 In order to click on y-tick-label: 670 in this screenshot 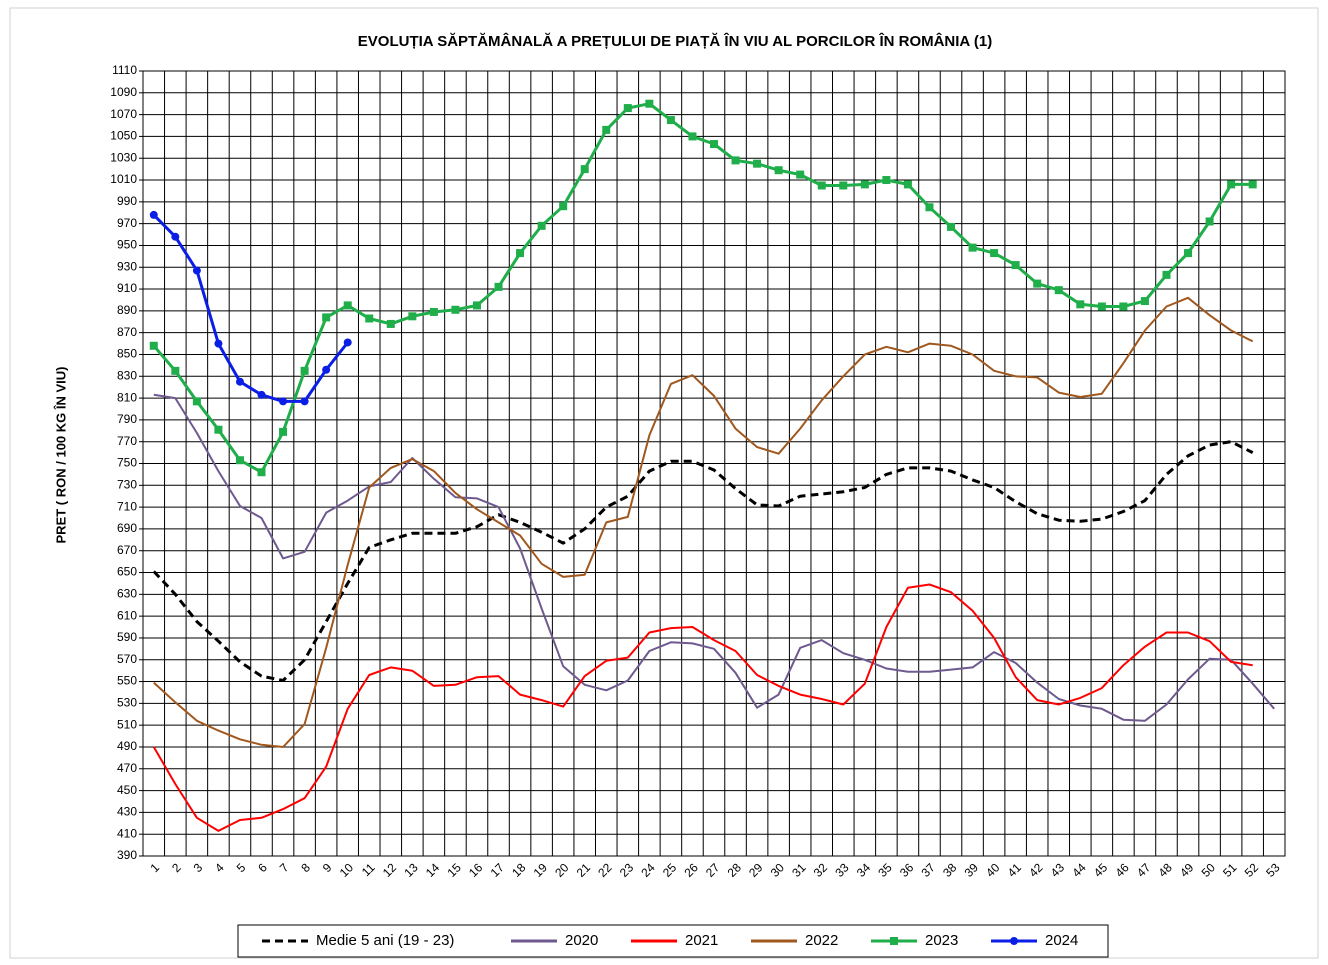, I will do `click(127, 550)`.